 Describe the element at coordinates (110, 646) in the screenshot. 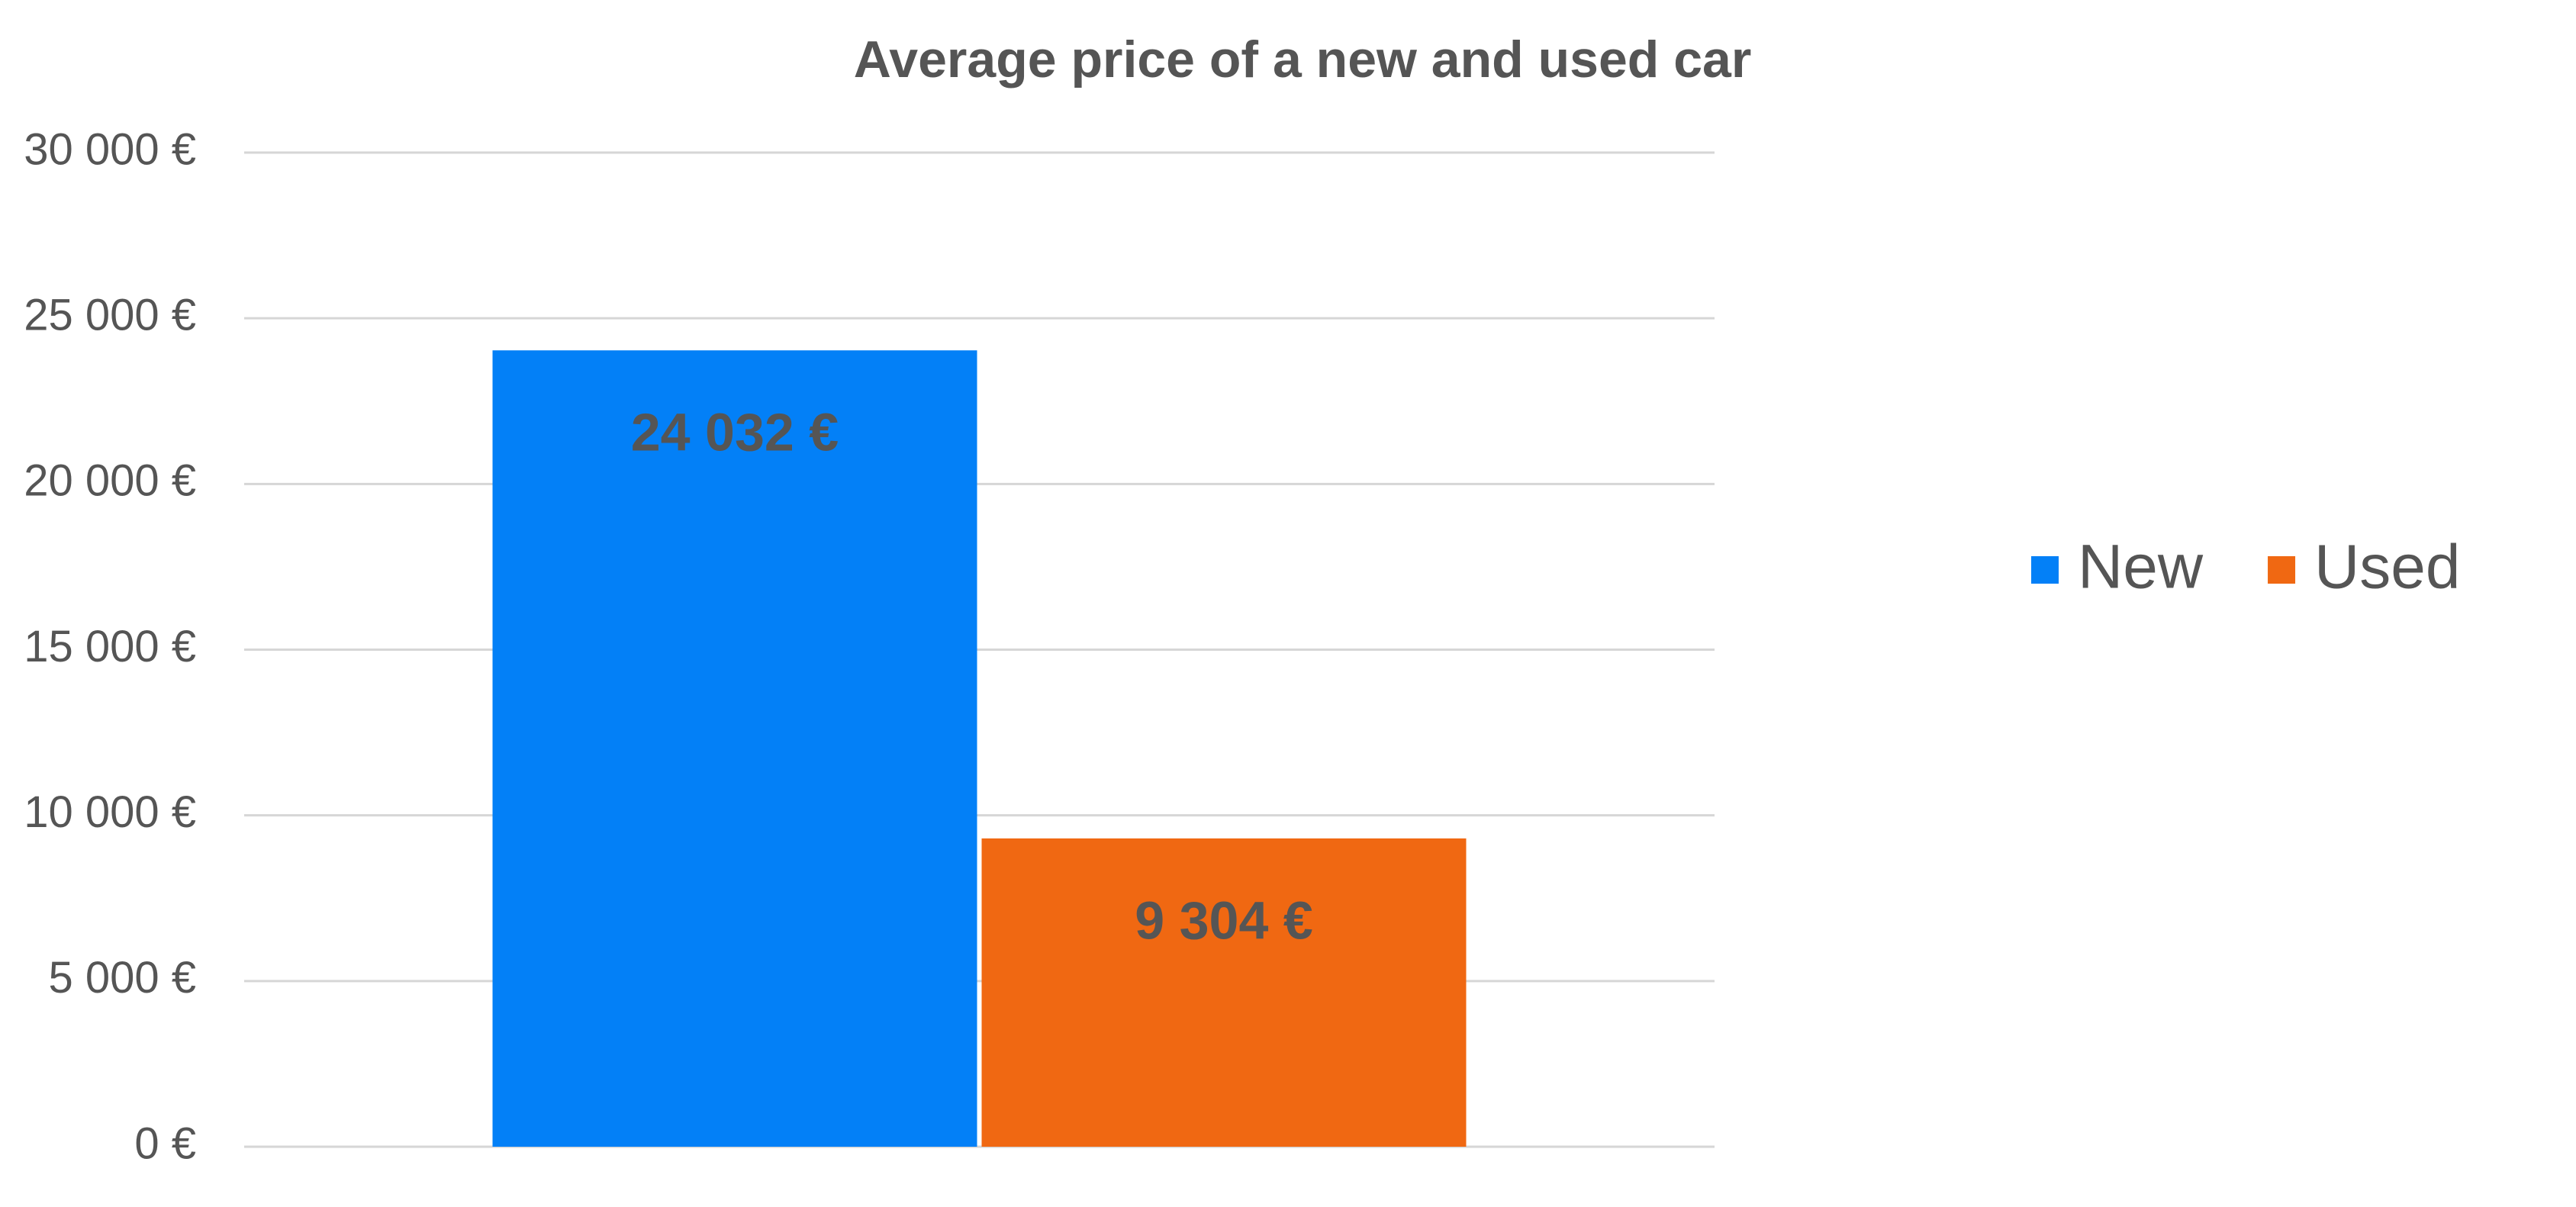

I see `y-tick-label: 15 000 €` at that location.